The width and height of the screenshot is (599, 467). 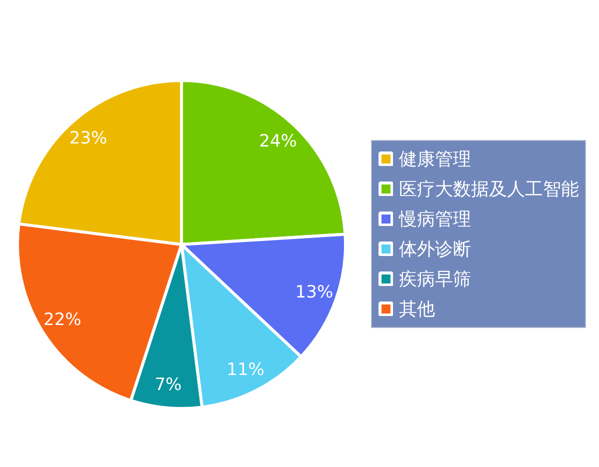 I want to click on legend-label: 其他, so click(x=417, y=309).